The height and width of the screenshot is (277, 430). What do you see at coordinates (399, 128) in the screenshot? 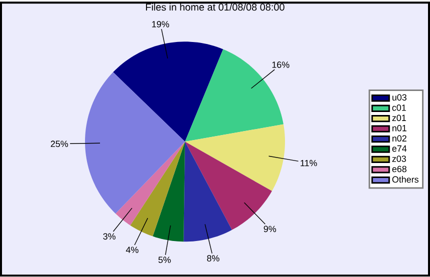
I see `legend-label: n01` at bounding box center [399, 128].